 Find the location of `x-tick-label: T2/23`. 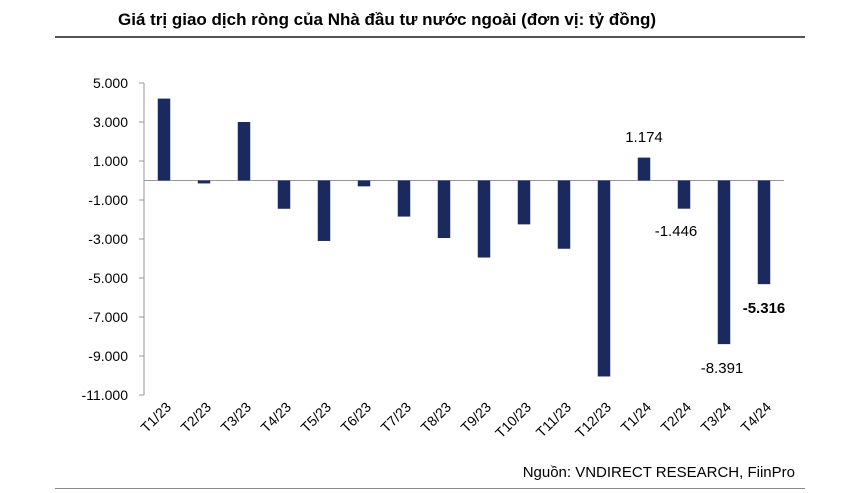

x-tick-label: T2/23 is located at coordinates (195, 417).